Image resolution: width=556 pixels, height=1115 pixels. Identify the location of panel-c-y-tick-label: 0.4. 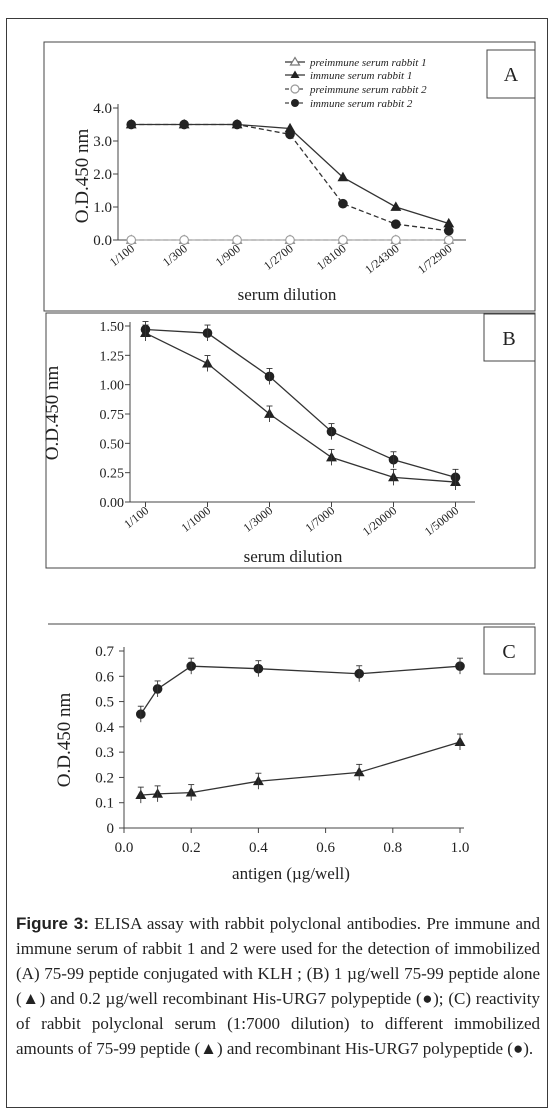
(104, 728).